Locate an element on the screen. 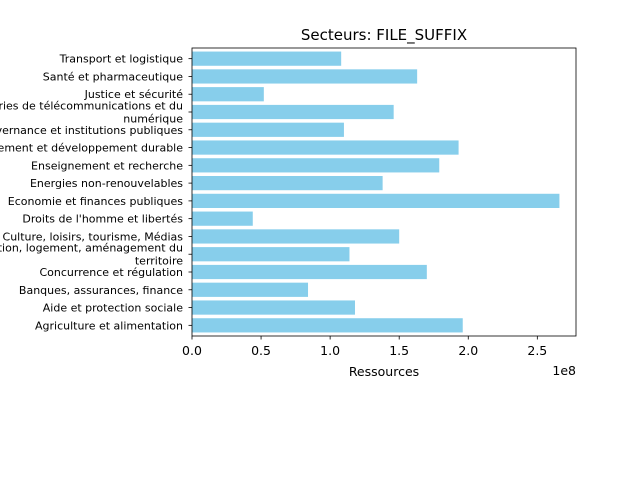 This screenshot has height=480, width=640. x-axis: 0.0 0.5 1.0 1.5 2.0 2.5 is located at coordinates (364, 347).